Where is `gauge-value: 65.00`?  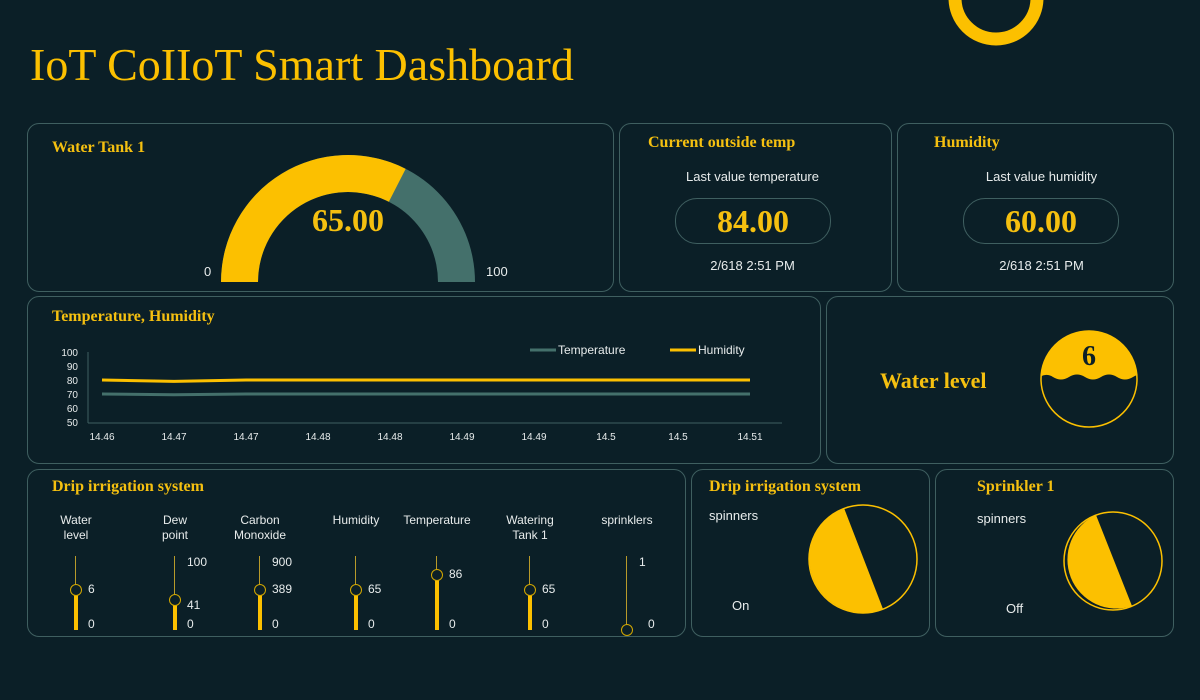 gauge-value: 65.00 is located at coordinates (348, 220).